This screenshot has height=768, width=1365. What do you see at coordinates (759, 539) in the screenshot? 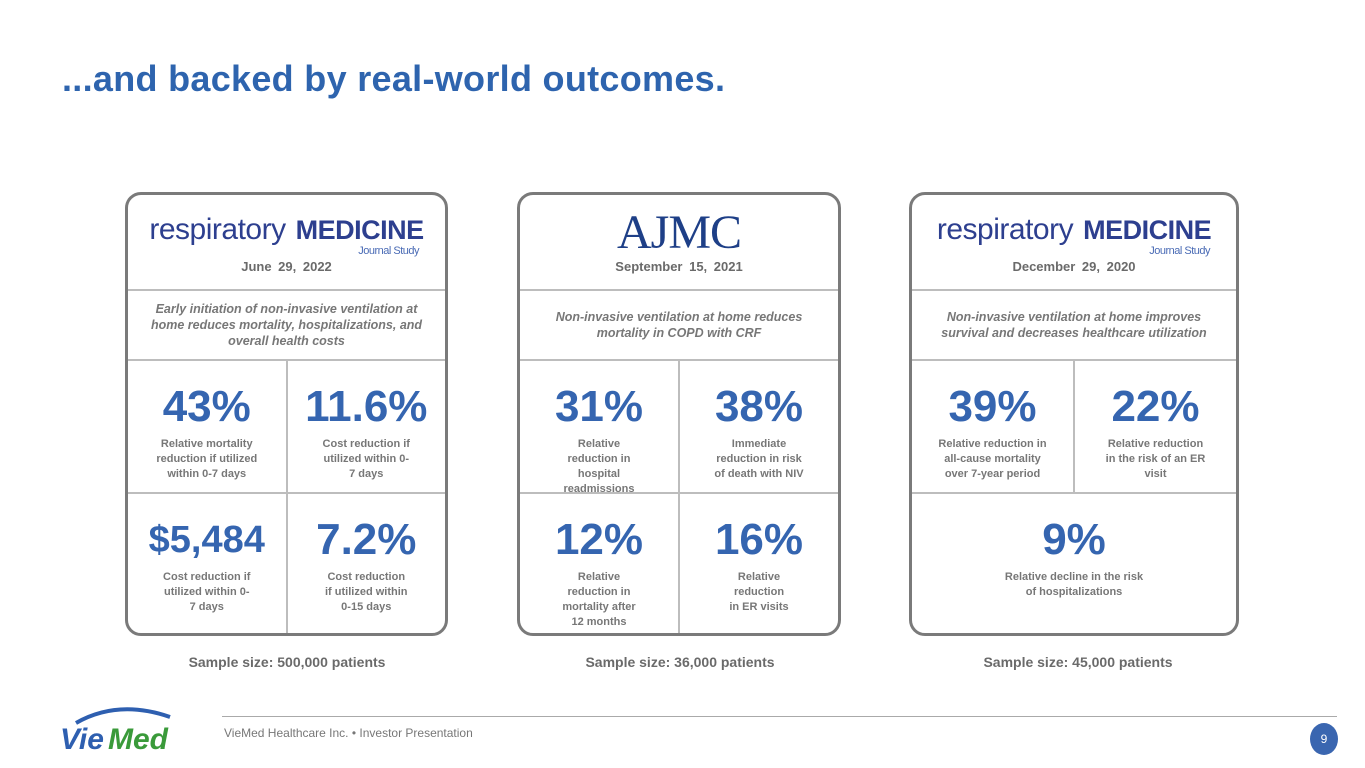
I see `stat-value: 16%` at bounding box center [759, 539].